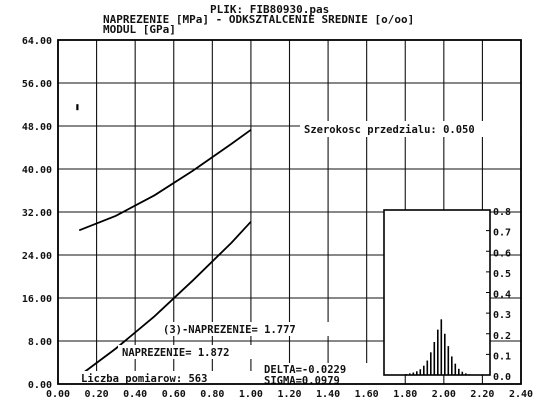  Describe the element at coordinates (482, 394) in the screenshot. I see `x-tick-label: 2.20` at that location.